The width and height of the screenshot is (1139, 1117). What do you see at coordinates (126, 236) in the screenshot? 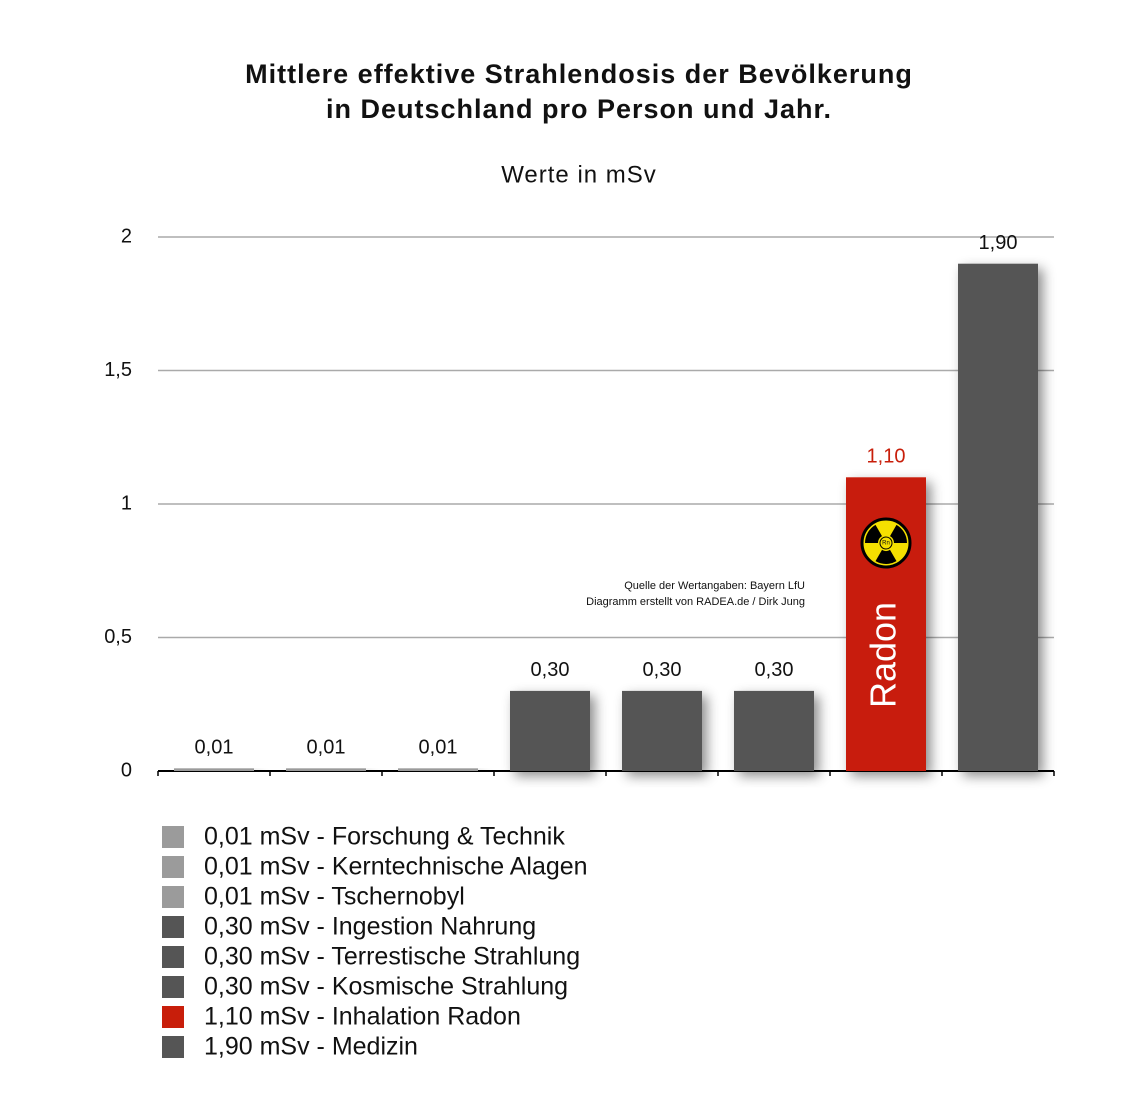
I see `y-tick-label: 2` at bounding box center [126, 236].